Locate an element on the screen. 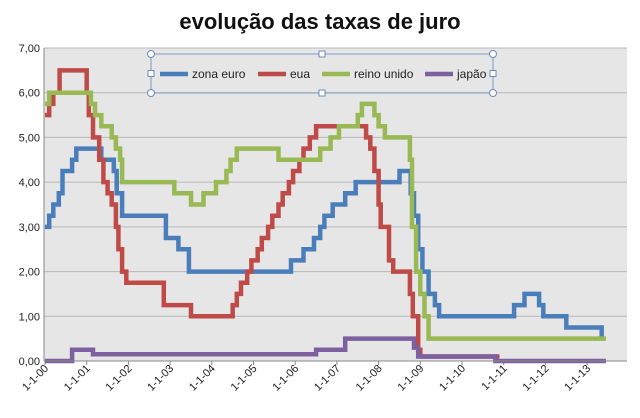  y-tick-label: 1,00 is located at coordinates (29, 317).